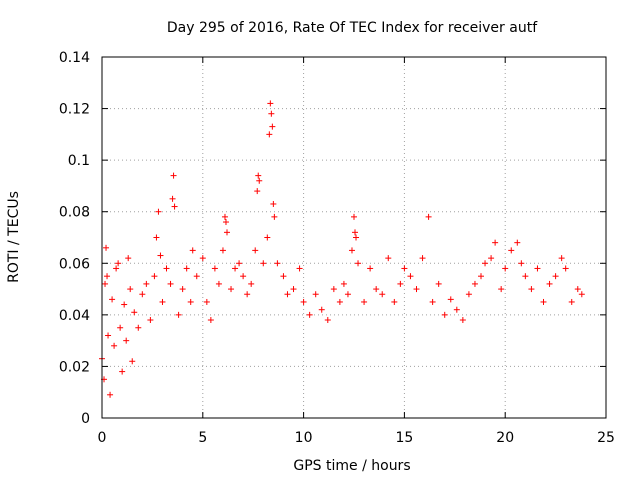 The height and width of the screenshot is (480, 640). I want to click on y-tick-label: 0.08, so click(74, 213).